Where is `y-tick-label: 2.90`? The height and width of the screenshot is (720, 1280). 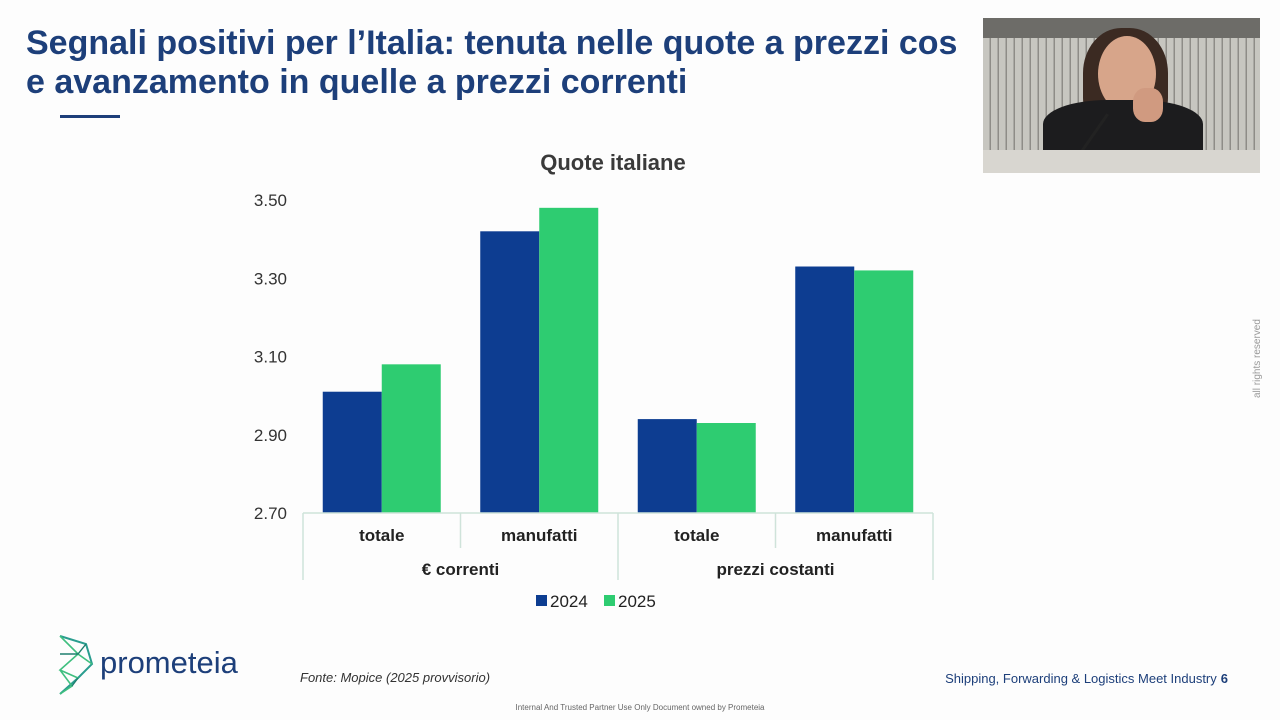
y-tick-label: 2.90 is located at coordinates (270, 435).